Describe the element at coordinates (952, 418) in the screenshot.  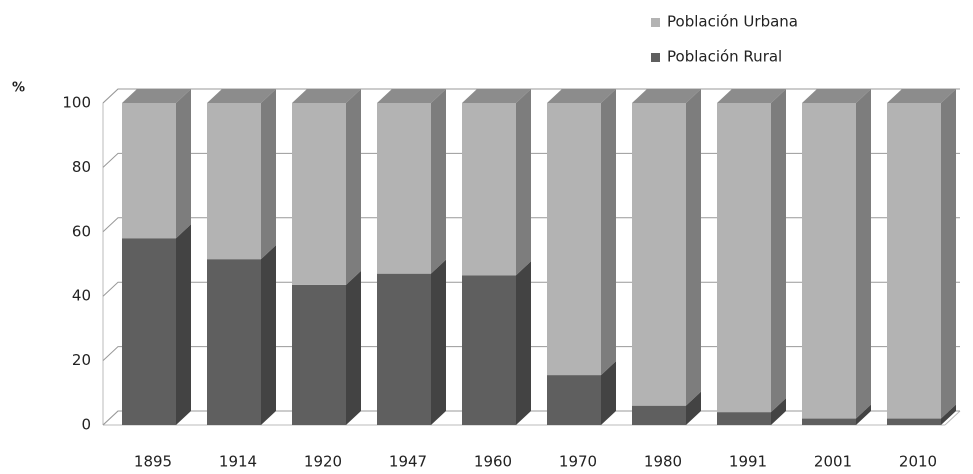
I see `floor-right` at that location.